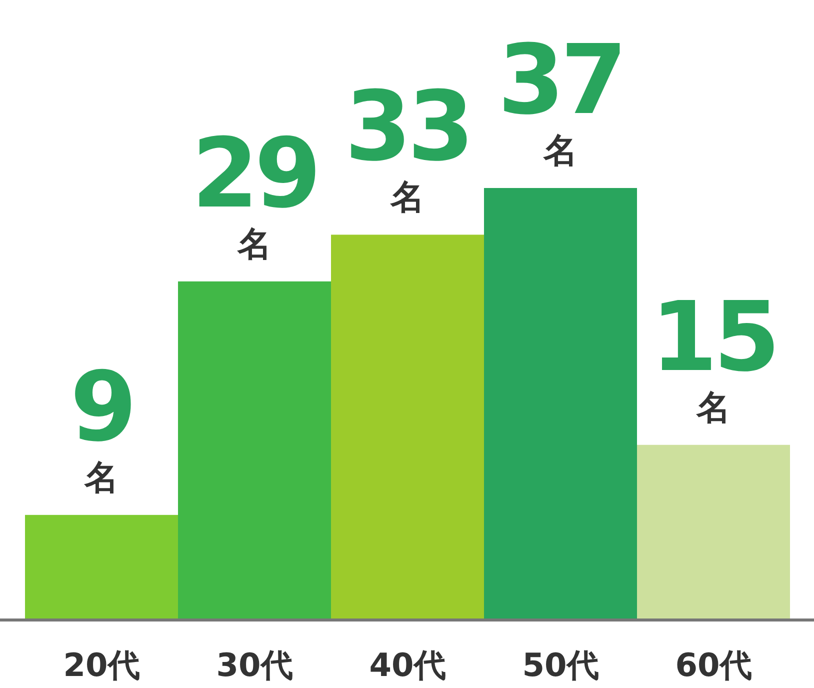 Image resolution: width=814 pixels, height=688 pixels. I want to click on x-tick-label: 50代, so click(560, 665).